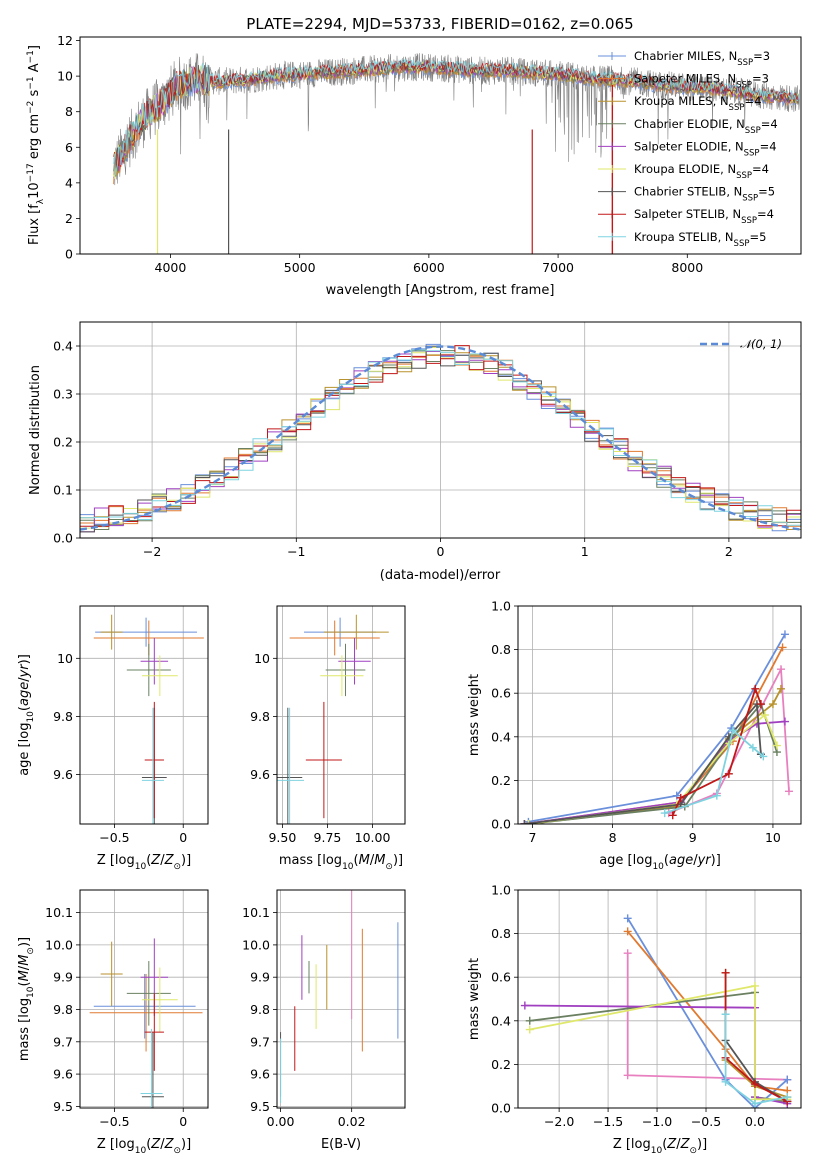 Image resolution: width=819 pixels, height=1170 pixels. Describe the element at coordinates (114, 1121) in the screenshot. I see `x-tick-label: −0.5` at that location.